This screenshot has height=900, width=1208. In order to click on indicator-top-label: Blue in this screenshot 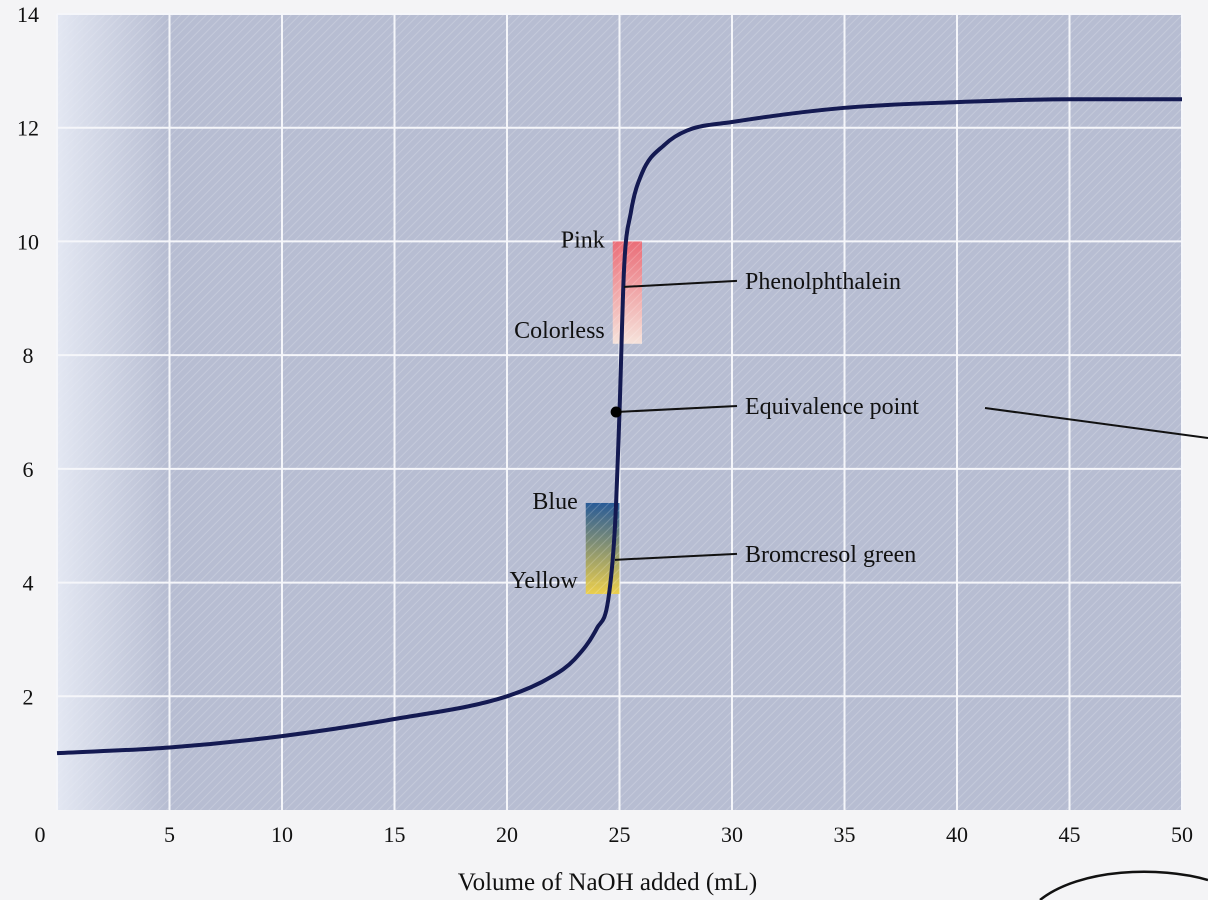, I will do `click(554, 502)`.